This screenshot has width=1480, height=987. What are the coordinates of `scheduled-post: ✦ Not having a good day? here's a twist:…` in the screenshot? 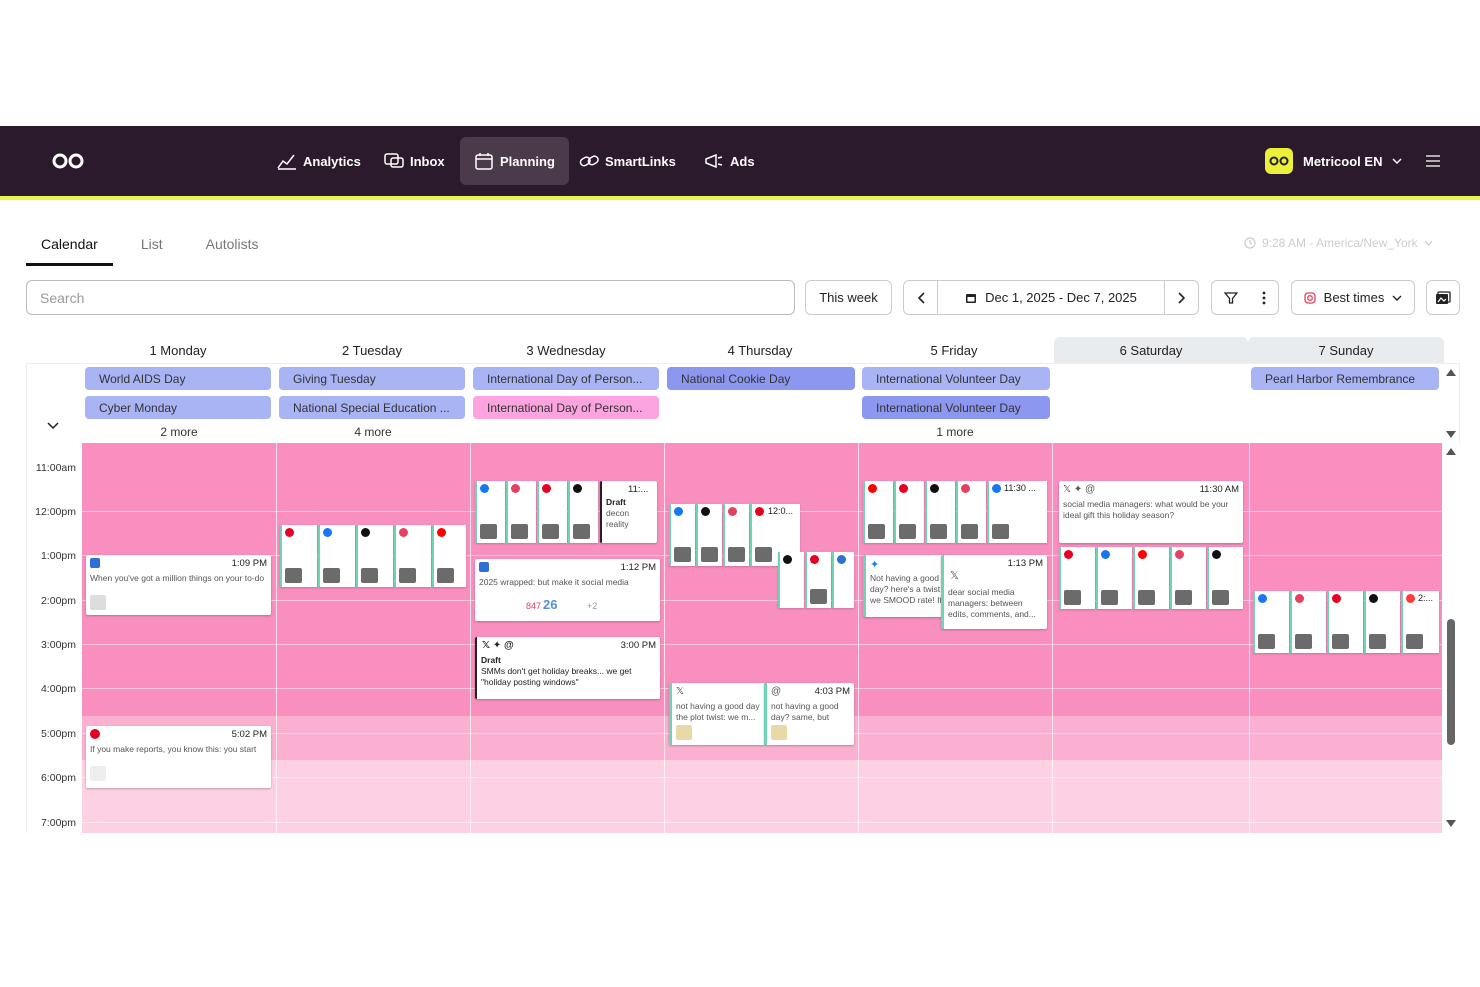 It's located at (905, 586).